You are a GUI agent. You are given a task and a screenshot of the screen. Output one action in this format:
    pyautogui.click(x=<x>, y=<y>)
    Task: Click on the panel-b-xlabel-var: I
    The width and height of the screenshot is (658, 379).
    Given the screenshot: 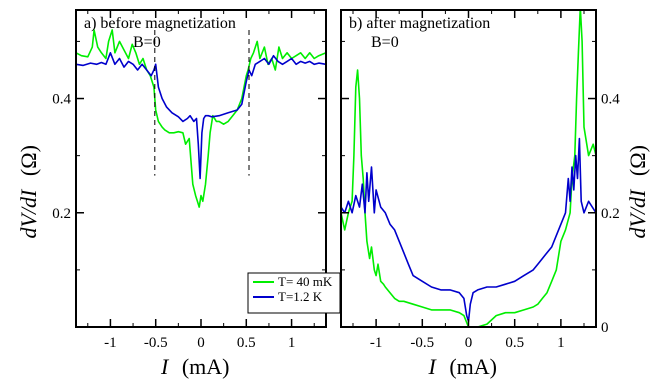 What is the action you would take?
    pyautogui.click(x=433, y=366)
    